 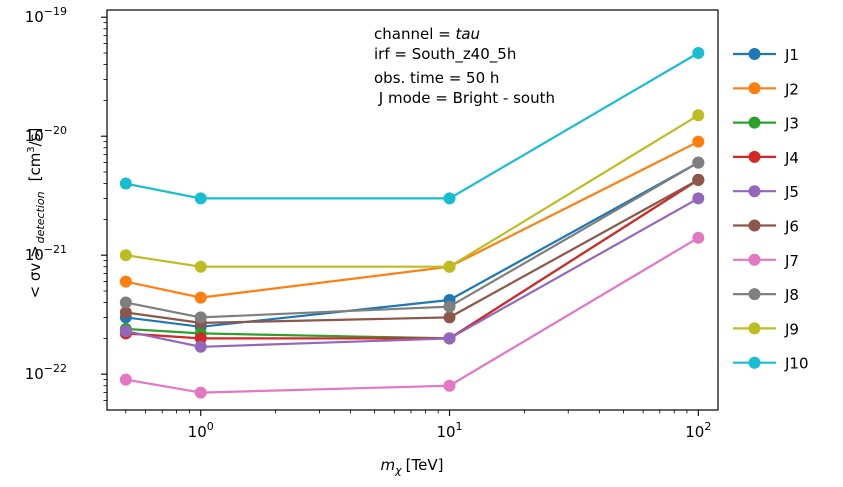 I want to click on legend-item-j3: J3, so click(x=766, y=124).